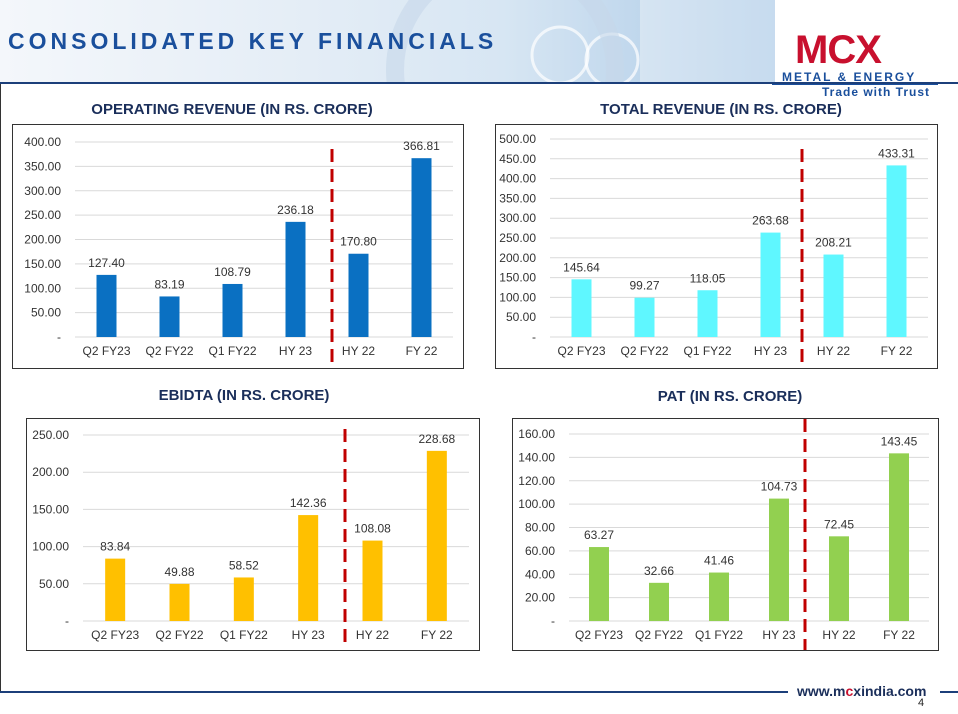  What do you see at coordinates (232, 272) in the screenshot?
I see `data-label: 108.79` at bounding box center [232, 272].